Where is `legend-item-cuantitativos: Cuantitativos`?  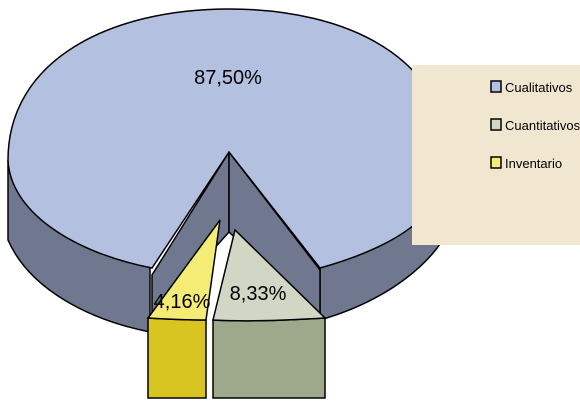 legend-item-cuantitativos: Cuantitativos is located at coordinates (535, 125).